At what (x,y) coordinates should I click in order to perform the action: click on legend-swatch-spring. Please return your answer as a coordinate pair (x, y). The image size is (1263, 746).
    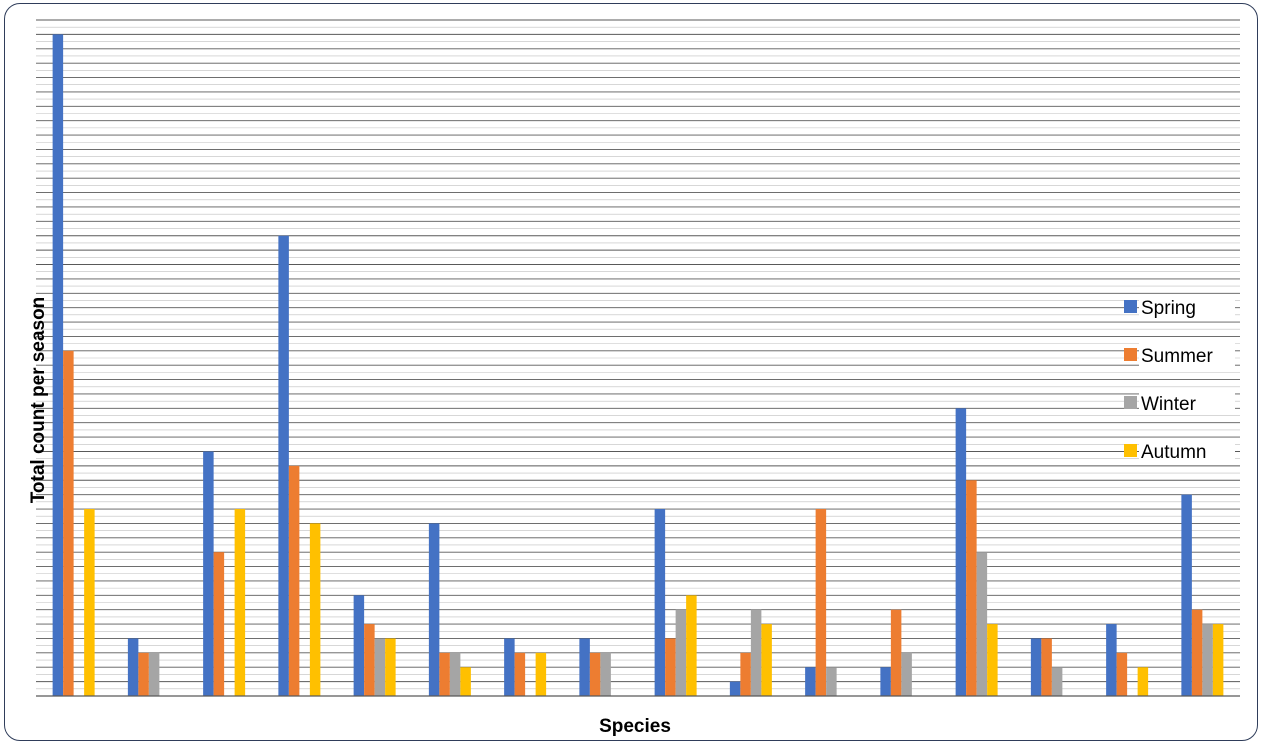
    Looking at the image, I should click on (1130, 306).